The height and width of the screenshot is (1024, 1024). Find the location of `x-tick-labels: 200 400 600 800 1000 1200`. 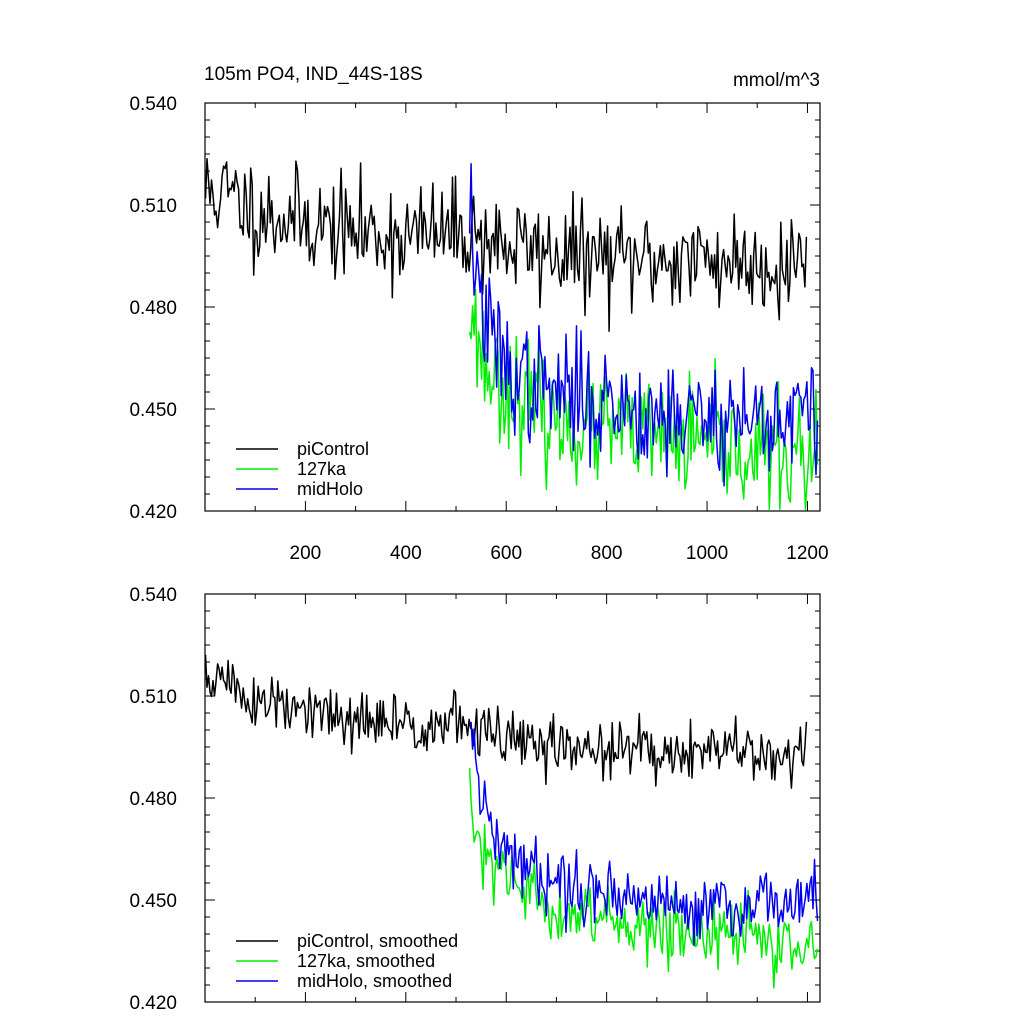

x-tick-labels: 200 400 600 800 1000 1200 is located at coordinates (559, 553).